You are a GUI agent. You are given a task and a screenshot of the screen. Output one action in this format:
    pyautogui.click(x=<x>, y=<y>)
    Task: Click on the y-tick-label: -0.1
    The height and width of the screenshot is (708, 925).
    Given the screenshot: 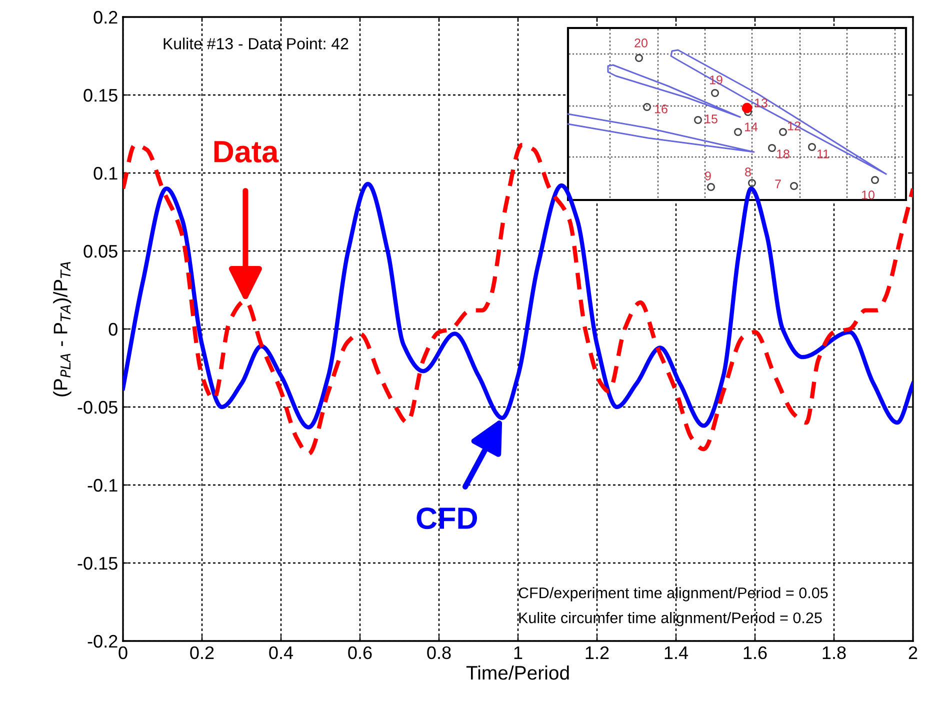 What is the action you would take?
    pyautogui.click(x=103, y=485)
    